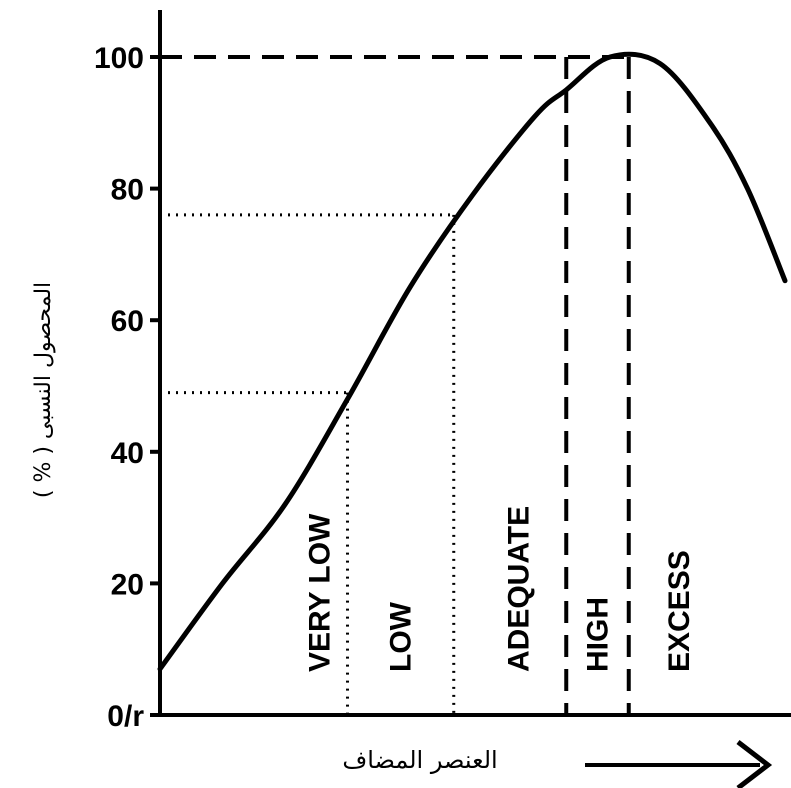  What do you see at coordinates (125, 716) in the screenshot?
I see `y-tick-label: 0/r` at bounding box center [125, 716].